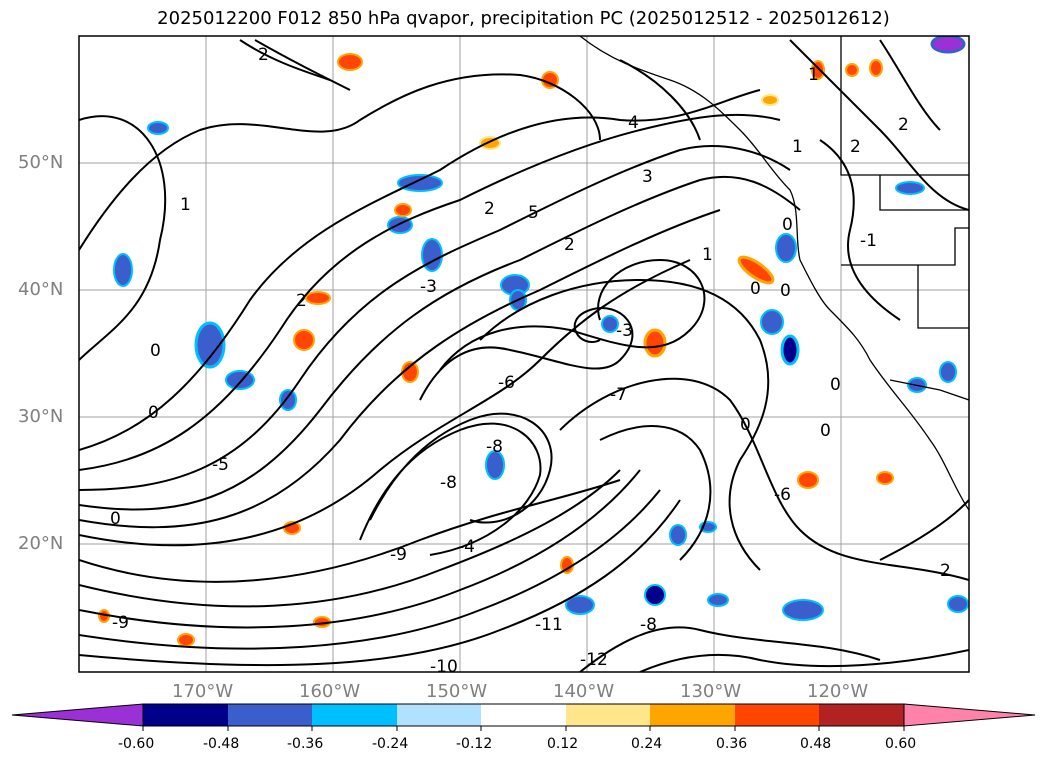 This screenshot has width=1047, height=765. I want to click on colorbar-tick-label: -0.48, so click(221, 744).